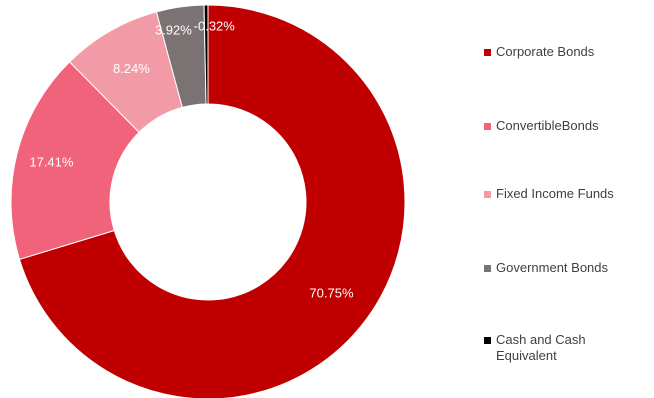  Describe the element at coordinates (331, 292) in the screenshot. I see `slice-label: 70.75%` at that location.